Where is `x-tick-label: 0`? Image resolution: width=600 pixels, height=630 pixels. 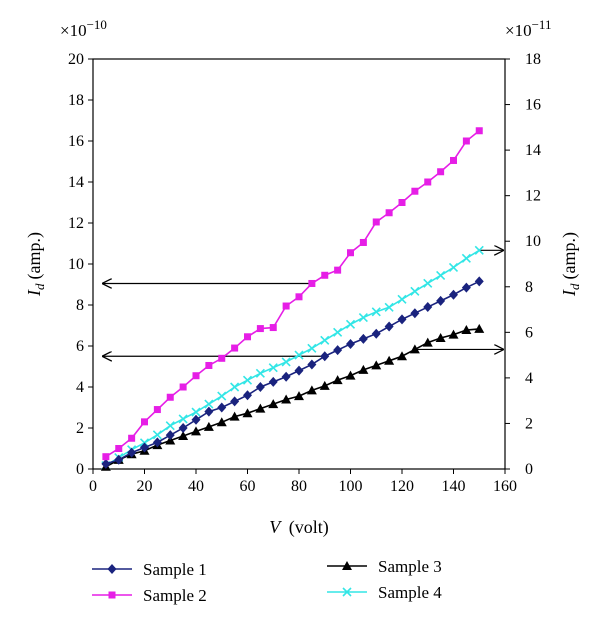 x-tick-label: 0 is located at coordinates (93, 486).